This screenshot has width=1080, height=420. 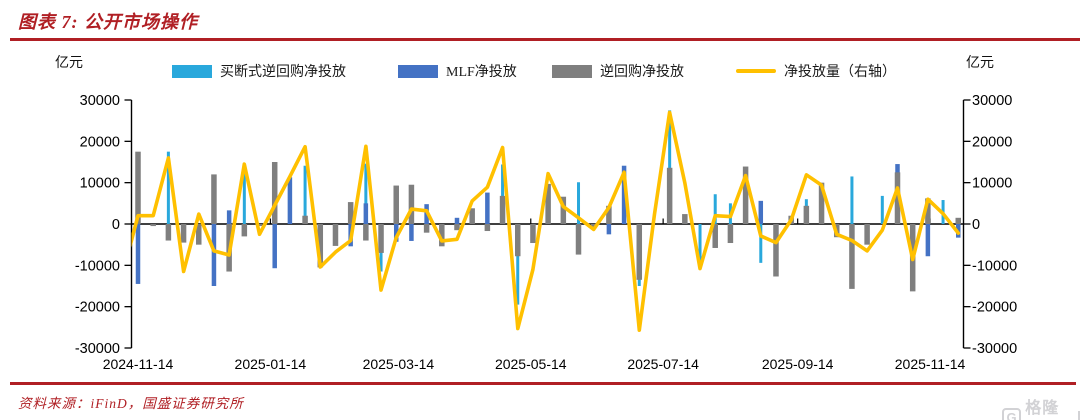 What do you see at coordinates (756, 71) in the screenshot?
I see `net-line-swatch-icon` at bounding box center [756, 71].